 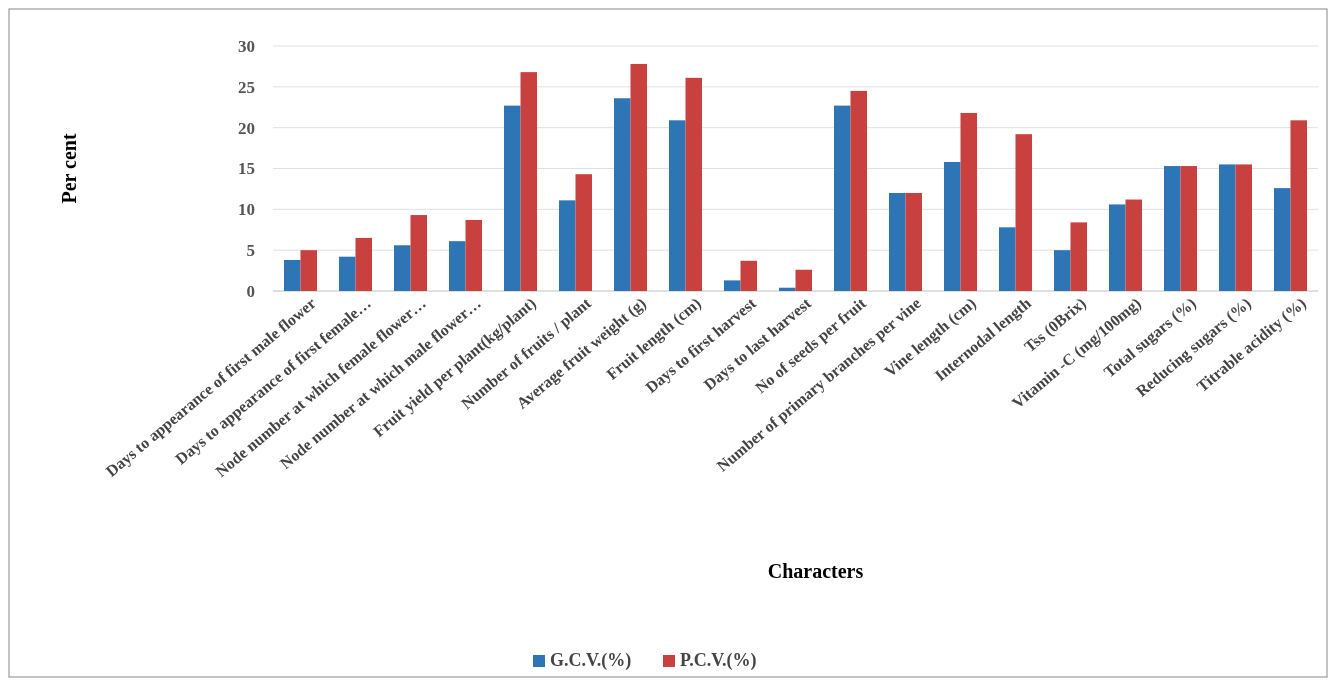 What do you see at coordinates (246, 46) in the screenshot?
I see `y-tick-label: 30` at bounding box center [246, 46].